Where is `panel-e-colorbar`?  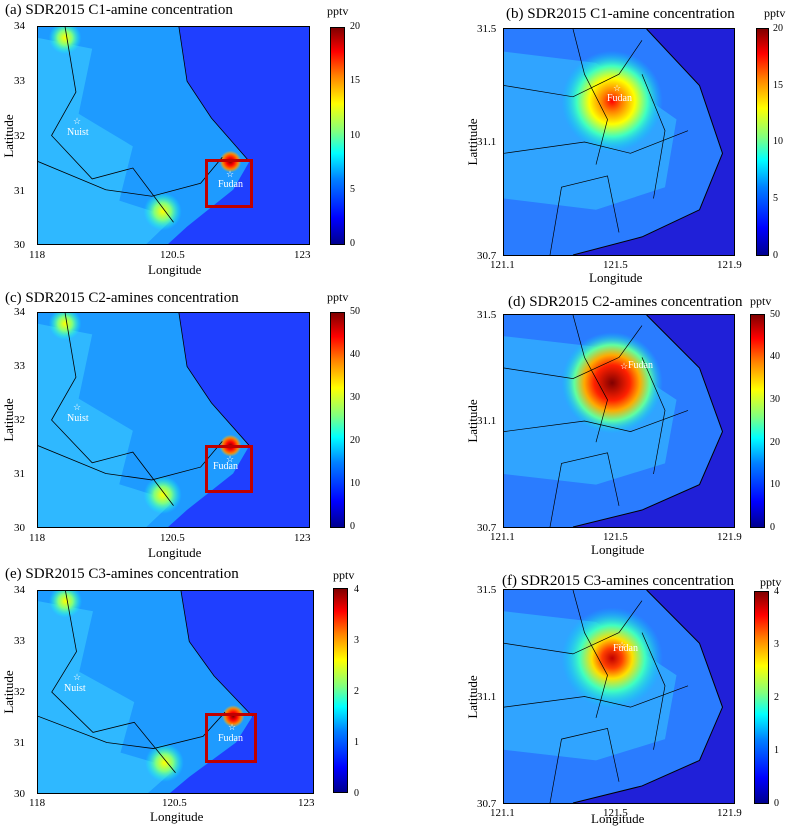
panel-e-colorbar is located at coordinates (340, 690).